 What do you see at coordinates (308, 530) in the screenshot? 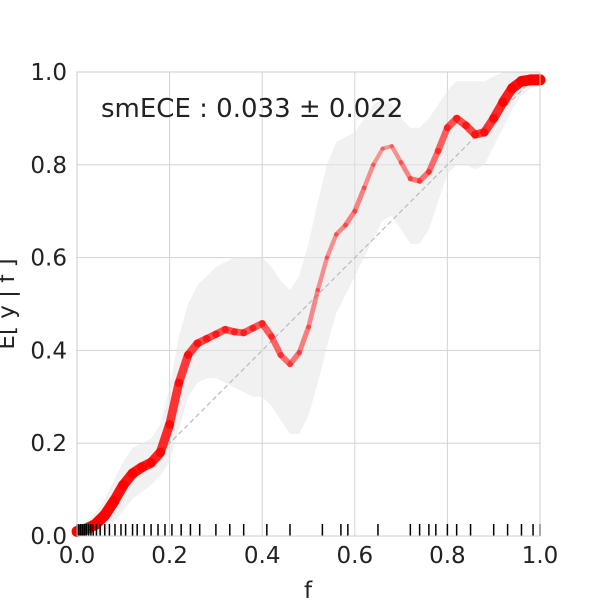
I see `rug-ticks-group` at bounding box center [308, 530].